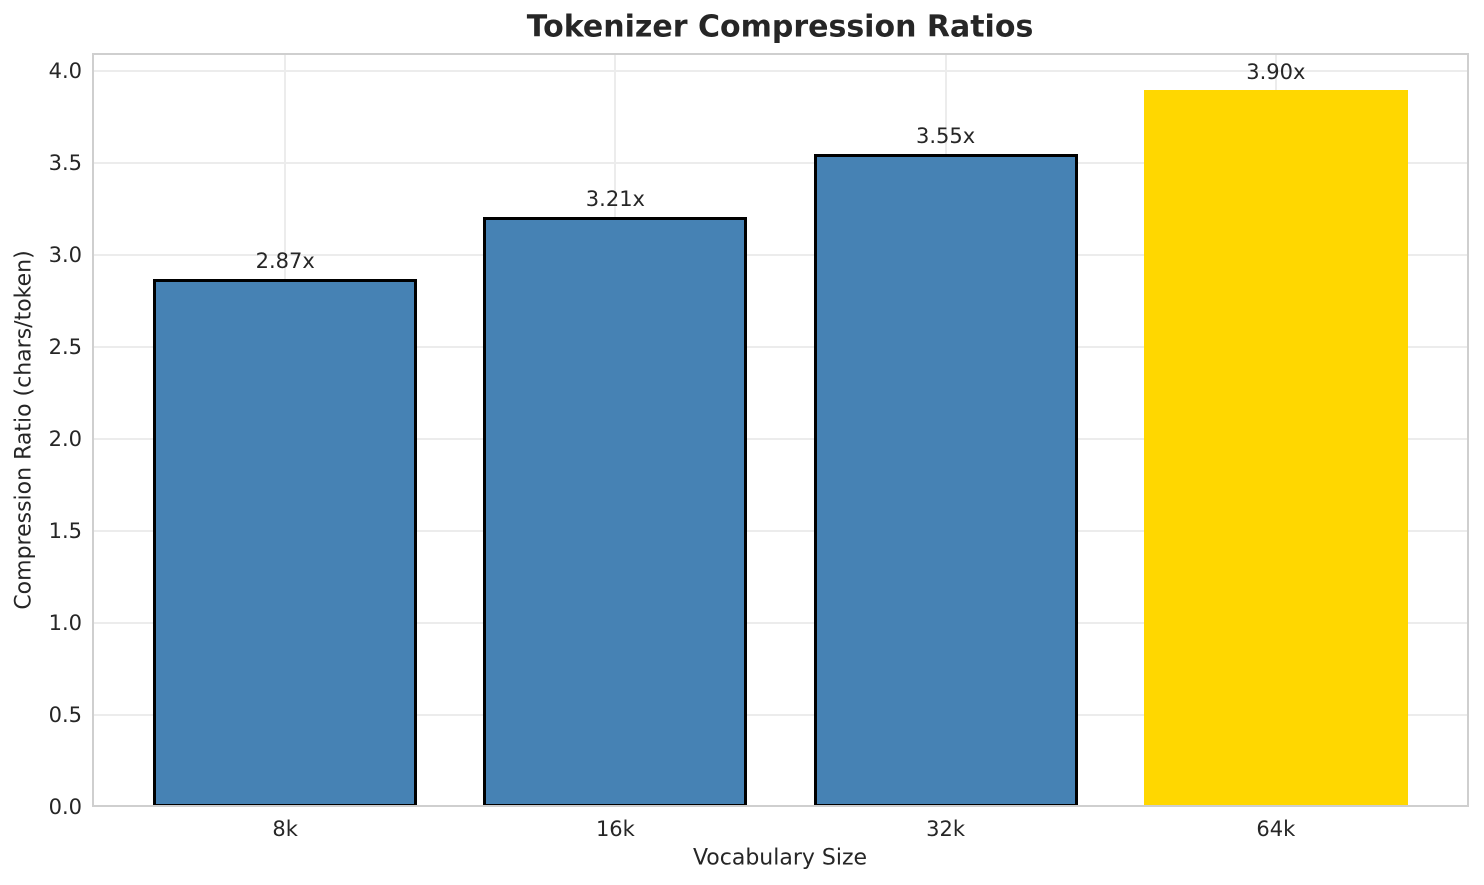  What do you see at coordinates (285, 543) in the screenshot?
I see `bar-8k` at bounding box center [285, 543].